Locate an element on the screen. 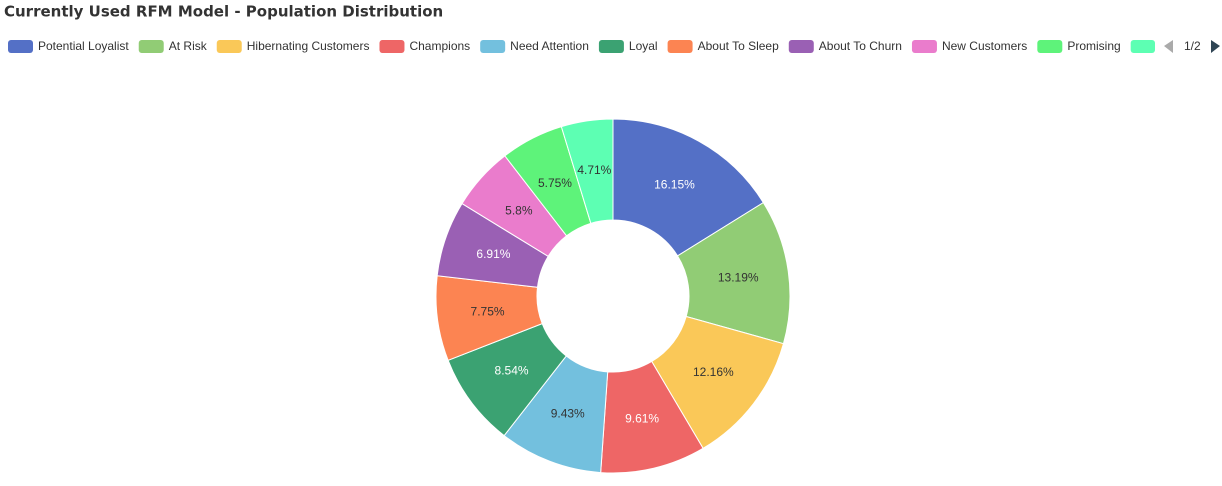  legend-item: Potential Loyalist is located at coordinates (68, 46).